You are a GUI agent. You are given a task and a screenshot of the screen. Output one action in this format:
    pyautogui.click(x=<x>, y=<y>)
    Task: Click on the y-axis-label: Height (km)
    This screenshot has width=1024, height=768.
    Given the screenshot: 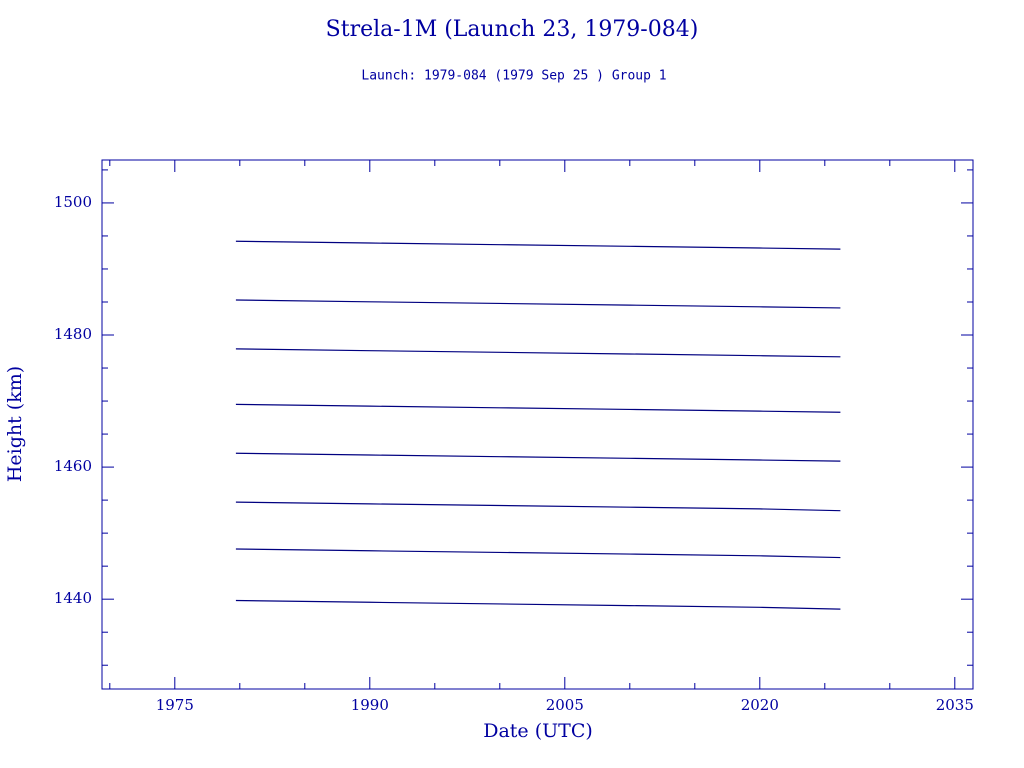 What is the action you would take?
    pyautogui.click(x=15, y=424)
    